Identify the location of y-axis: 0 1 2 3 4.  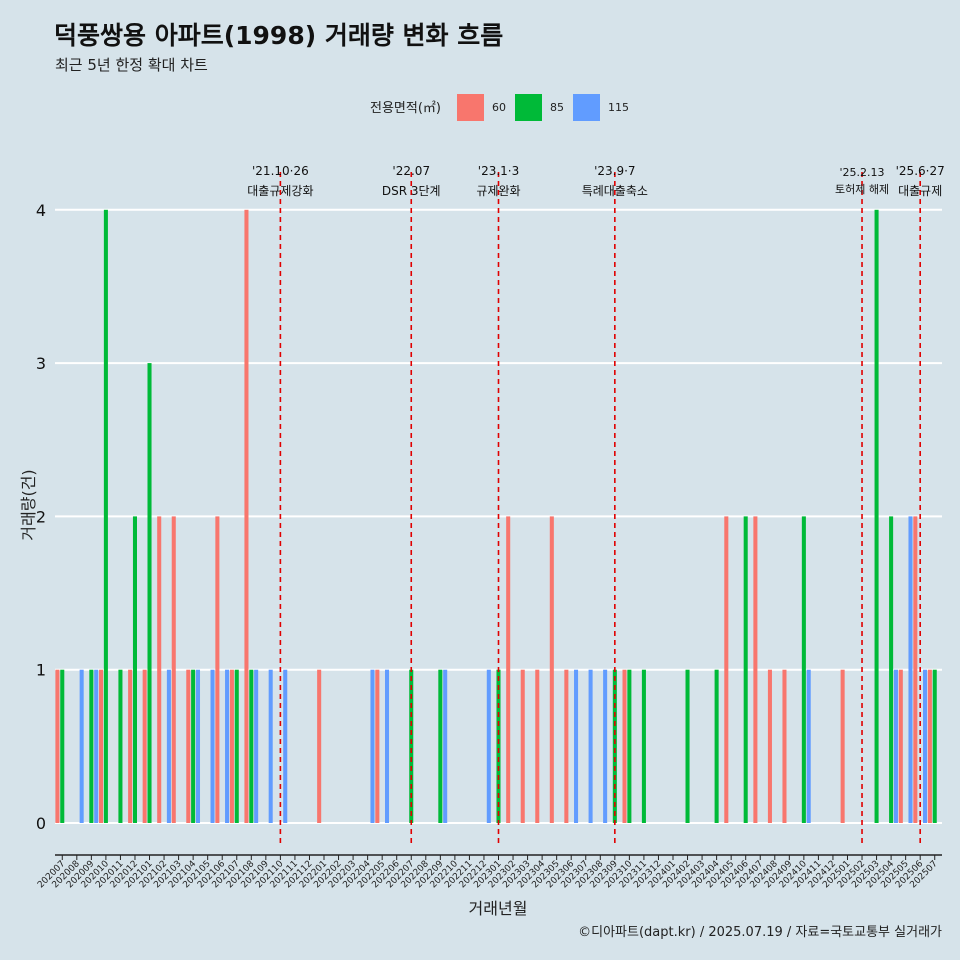
(41, 517).